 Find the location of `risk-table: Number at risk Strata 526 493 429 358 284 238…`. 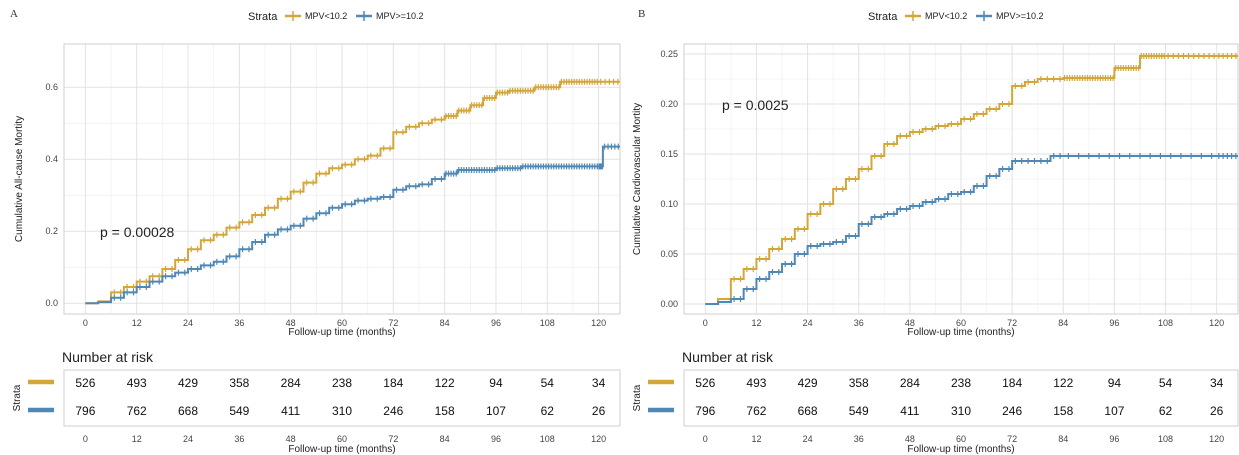

risk-table: Number at risk Strata 526 493 429 358 284 238… is located at coordinates (935, 402).